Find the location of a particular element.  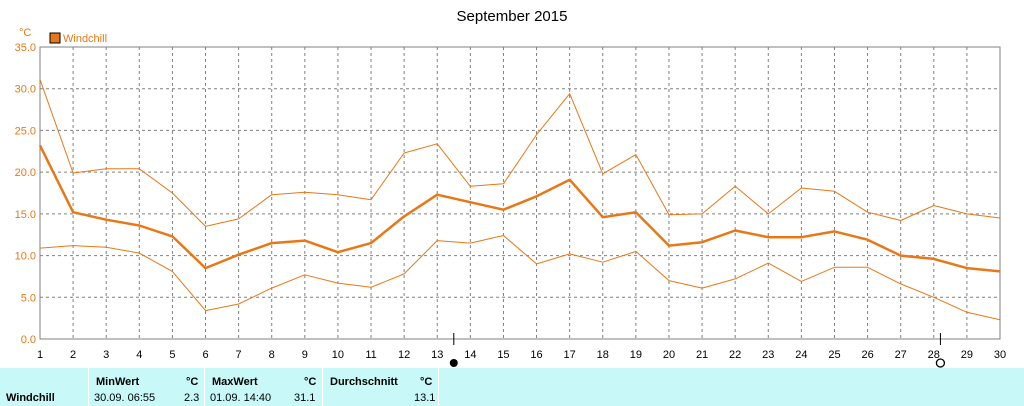

y-tick-label: 5.0 is located at coordinates (28, 298).